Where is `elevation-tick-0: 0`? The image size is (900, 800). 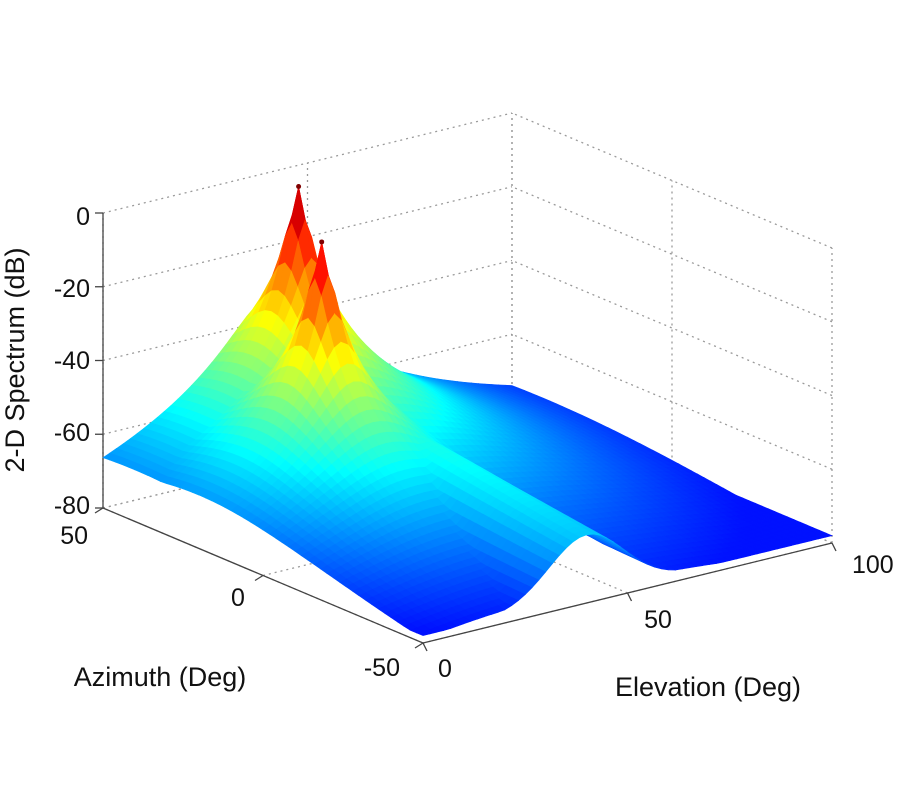 elevation-tick-0: 0 is located at coordinates (445, 669).